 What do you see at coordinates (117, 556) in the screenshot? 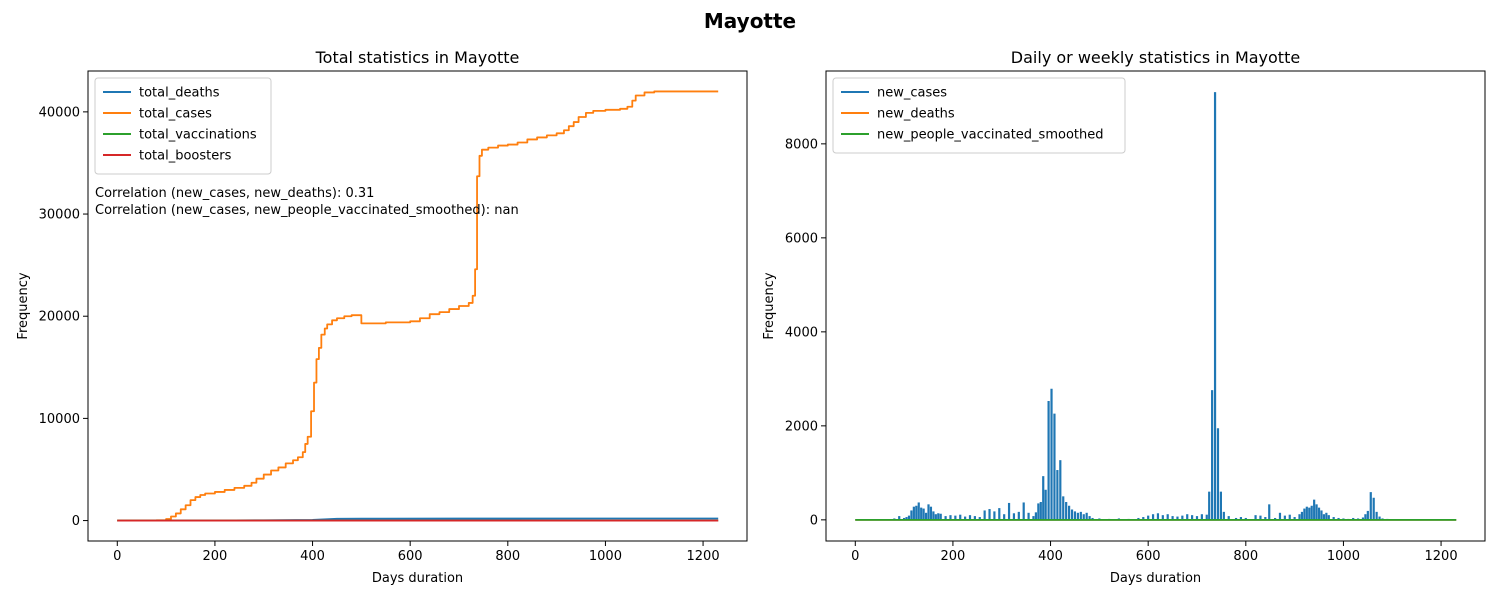
I see `chart-0-xtick-label-0: 0` at bounding box center [117, 556].